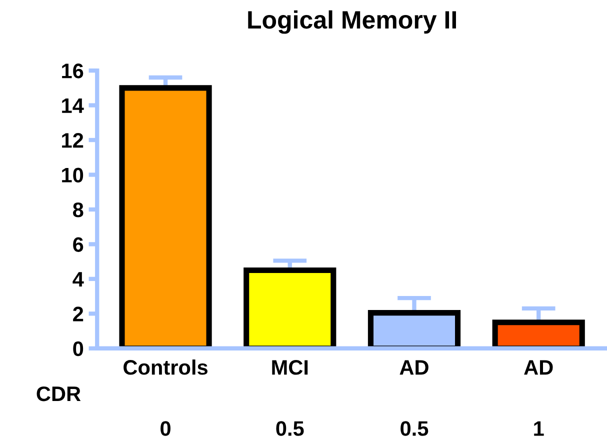 Image resolution: width=607 pixels, height=441 pixels. I want to click on y-tick-label: 16, so click(73, 71).